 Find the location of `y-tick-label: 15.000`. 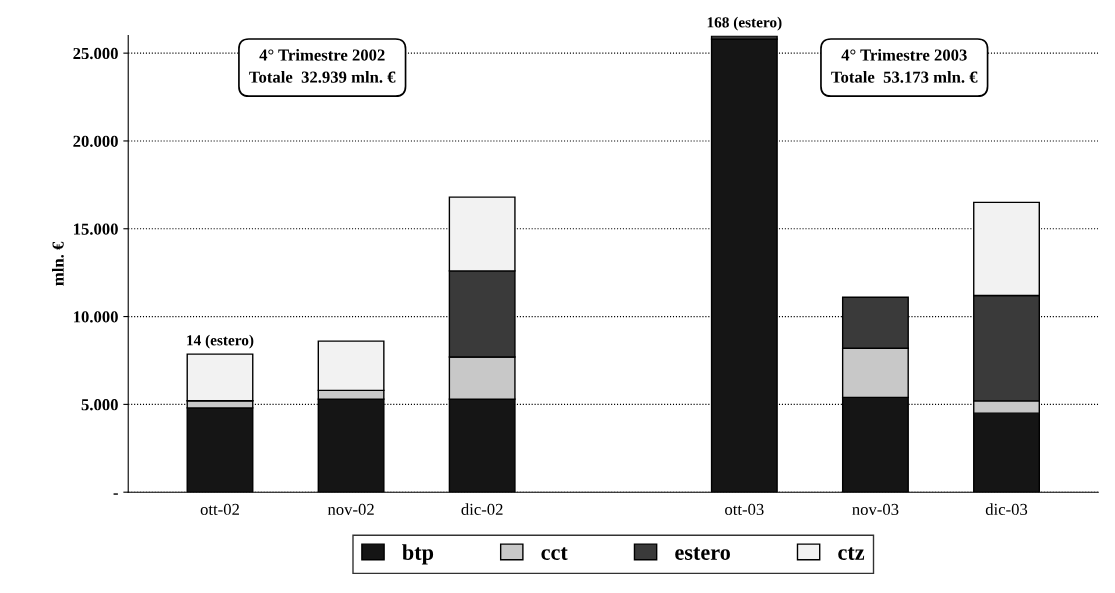

y-tick-label: 15.000 is located at coordinates (96, 229).